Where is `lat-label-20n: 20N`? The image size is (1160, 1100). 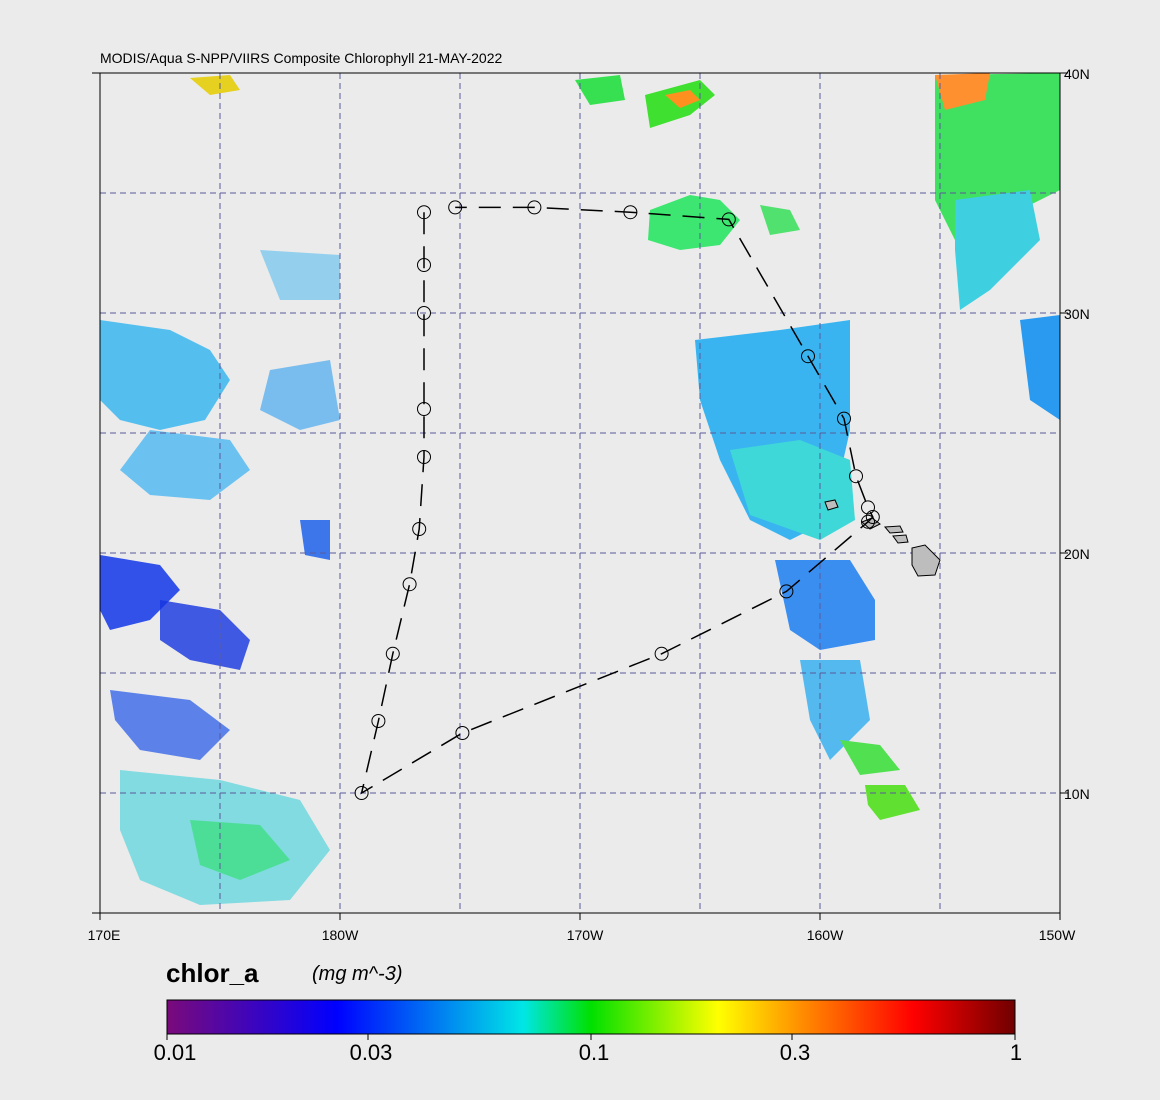 lat-label-20n: 20N is located at coordinates (1077, 554).